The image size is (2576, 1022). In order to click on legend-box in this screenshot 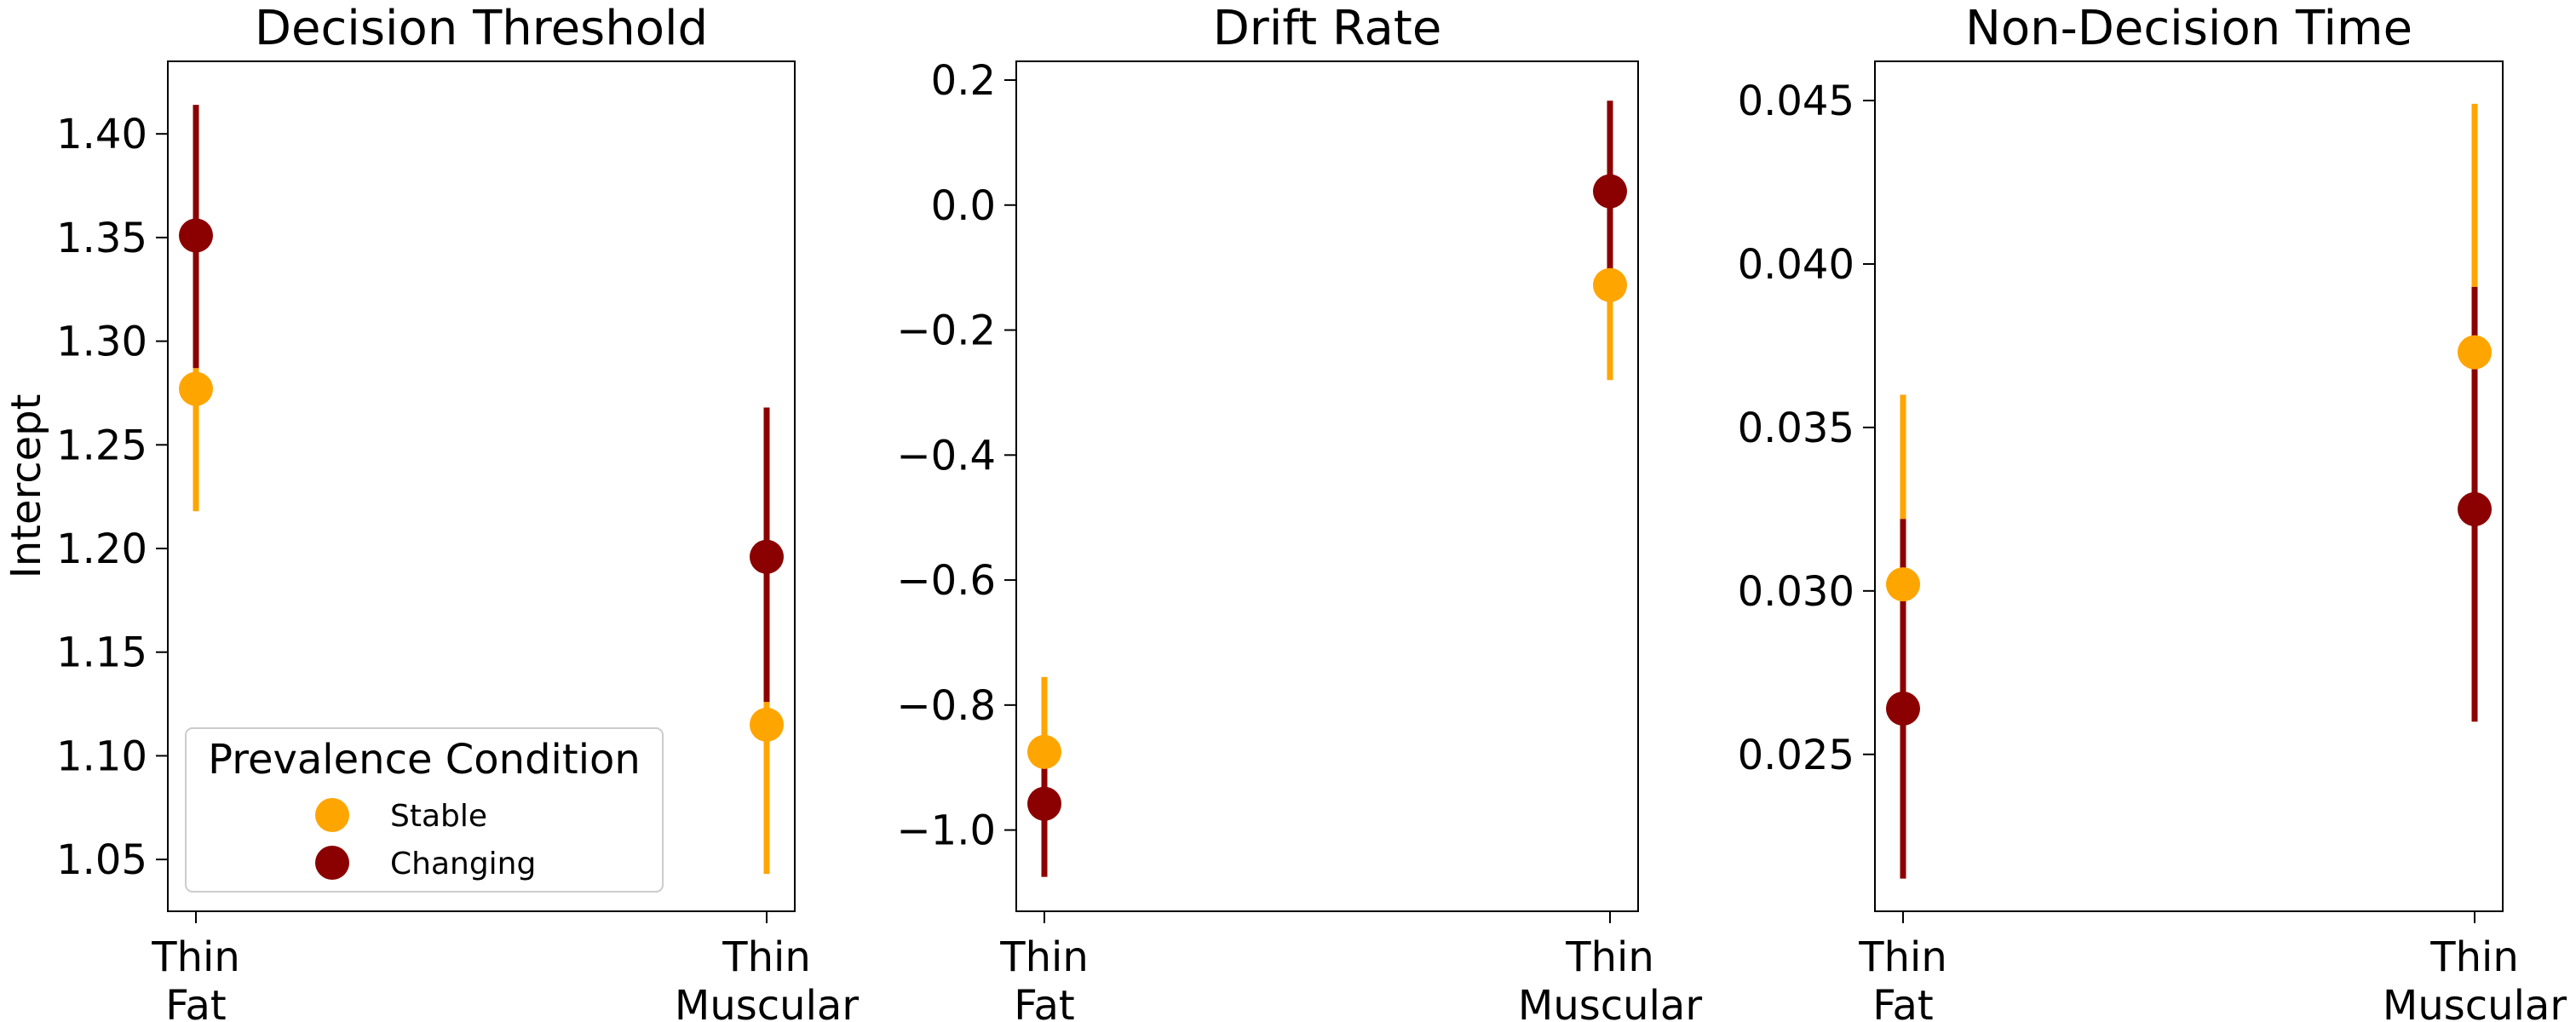, I will do `click(425, 810)`.